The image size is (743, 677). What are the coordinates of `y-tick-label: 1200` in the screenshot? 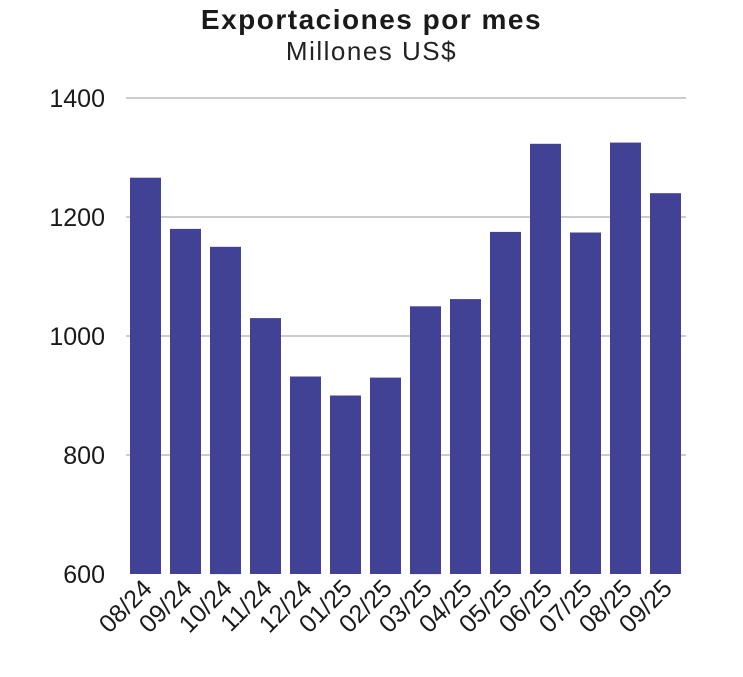 It's located at (77, 218).